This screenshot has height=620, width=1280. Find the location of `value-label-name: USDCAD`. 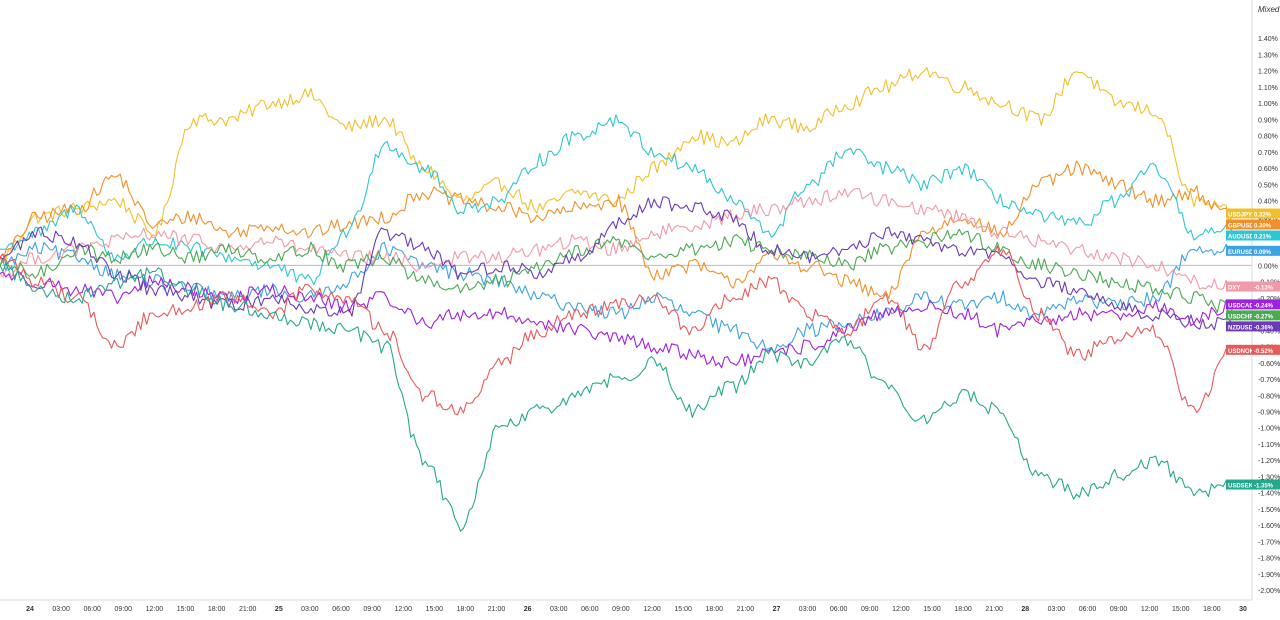

value-label-name: USDCAD is located at coordinates (1241, 306).